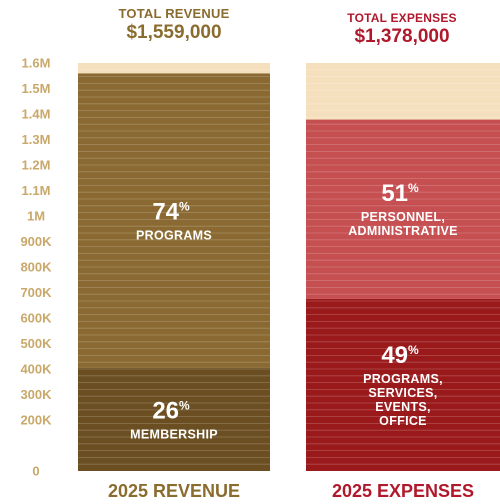 The height and width of the screenshot is (504, 500). What do you see at coordinates (403, 217) in the screenshot?
I see `expenses-segment-label: PERSONNEL,` at bounding box center [403, 217].